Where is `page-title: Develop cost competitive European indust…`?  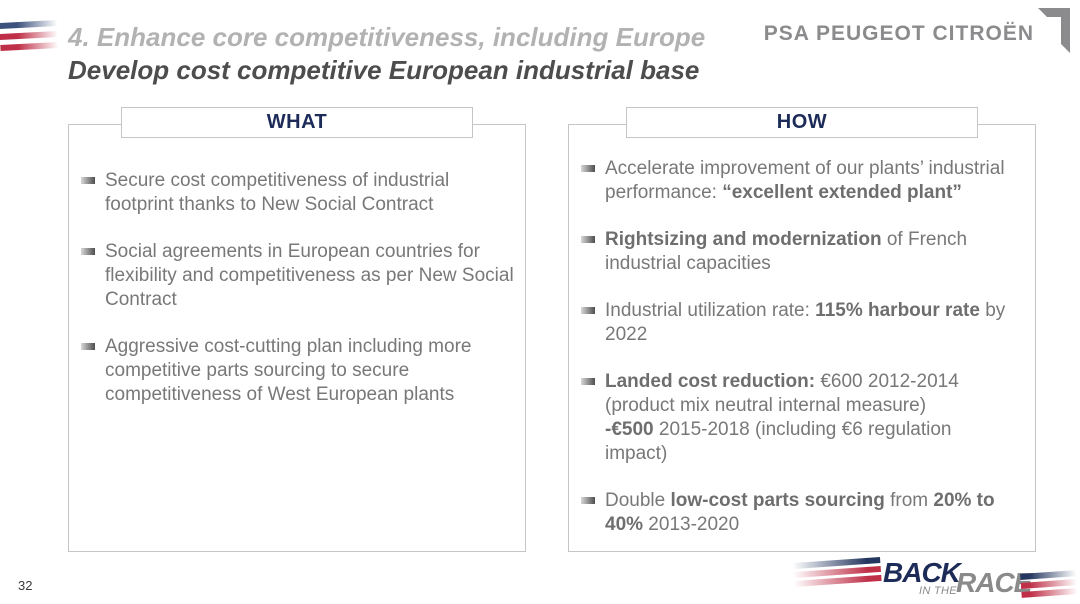 page-title: Develop cost competitive European indust… is located at coordinates (384, 70).